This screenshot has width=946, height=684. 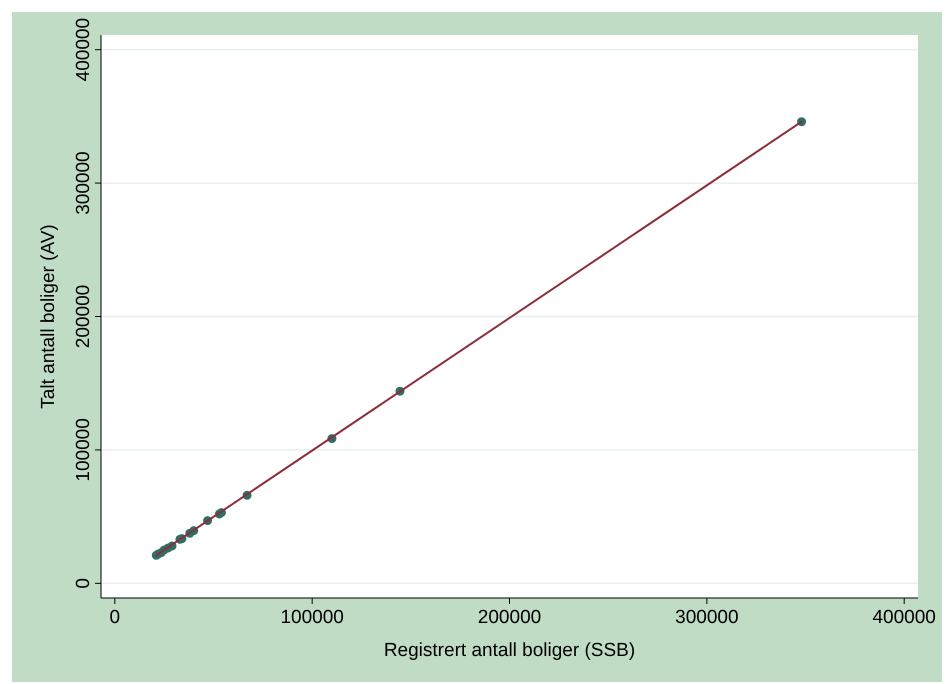 I want to click on y-tick-label: 300000, so click(x=83, y=183).